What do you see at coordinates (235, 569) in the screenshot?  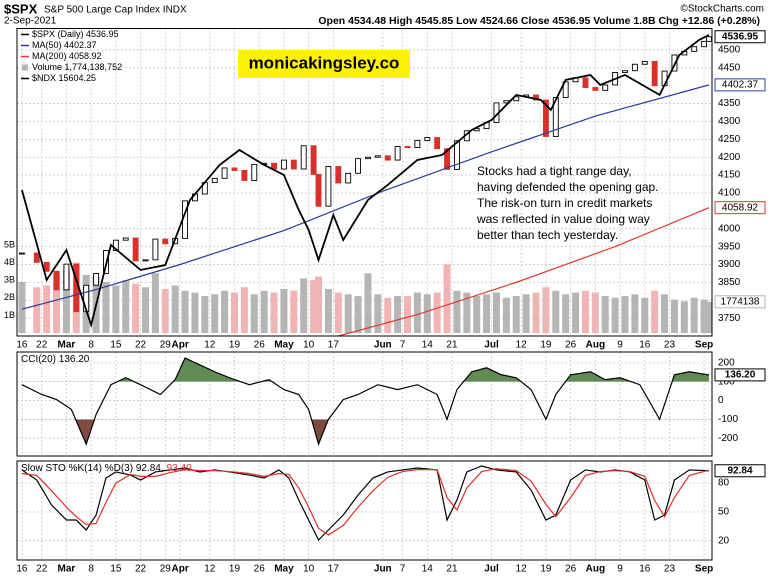 I see `x-tick-label: 19` at bounding box center [235, 569].